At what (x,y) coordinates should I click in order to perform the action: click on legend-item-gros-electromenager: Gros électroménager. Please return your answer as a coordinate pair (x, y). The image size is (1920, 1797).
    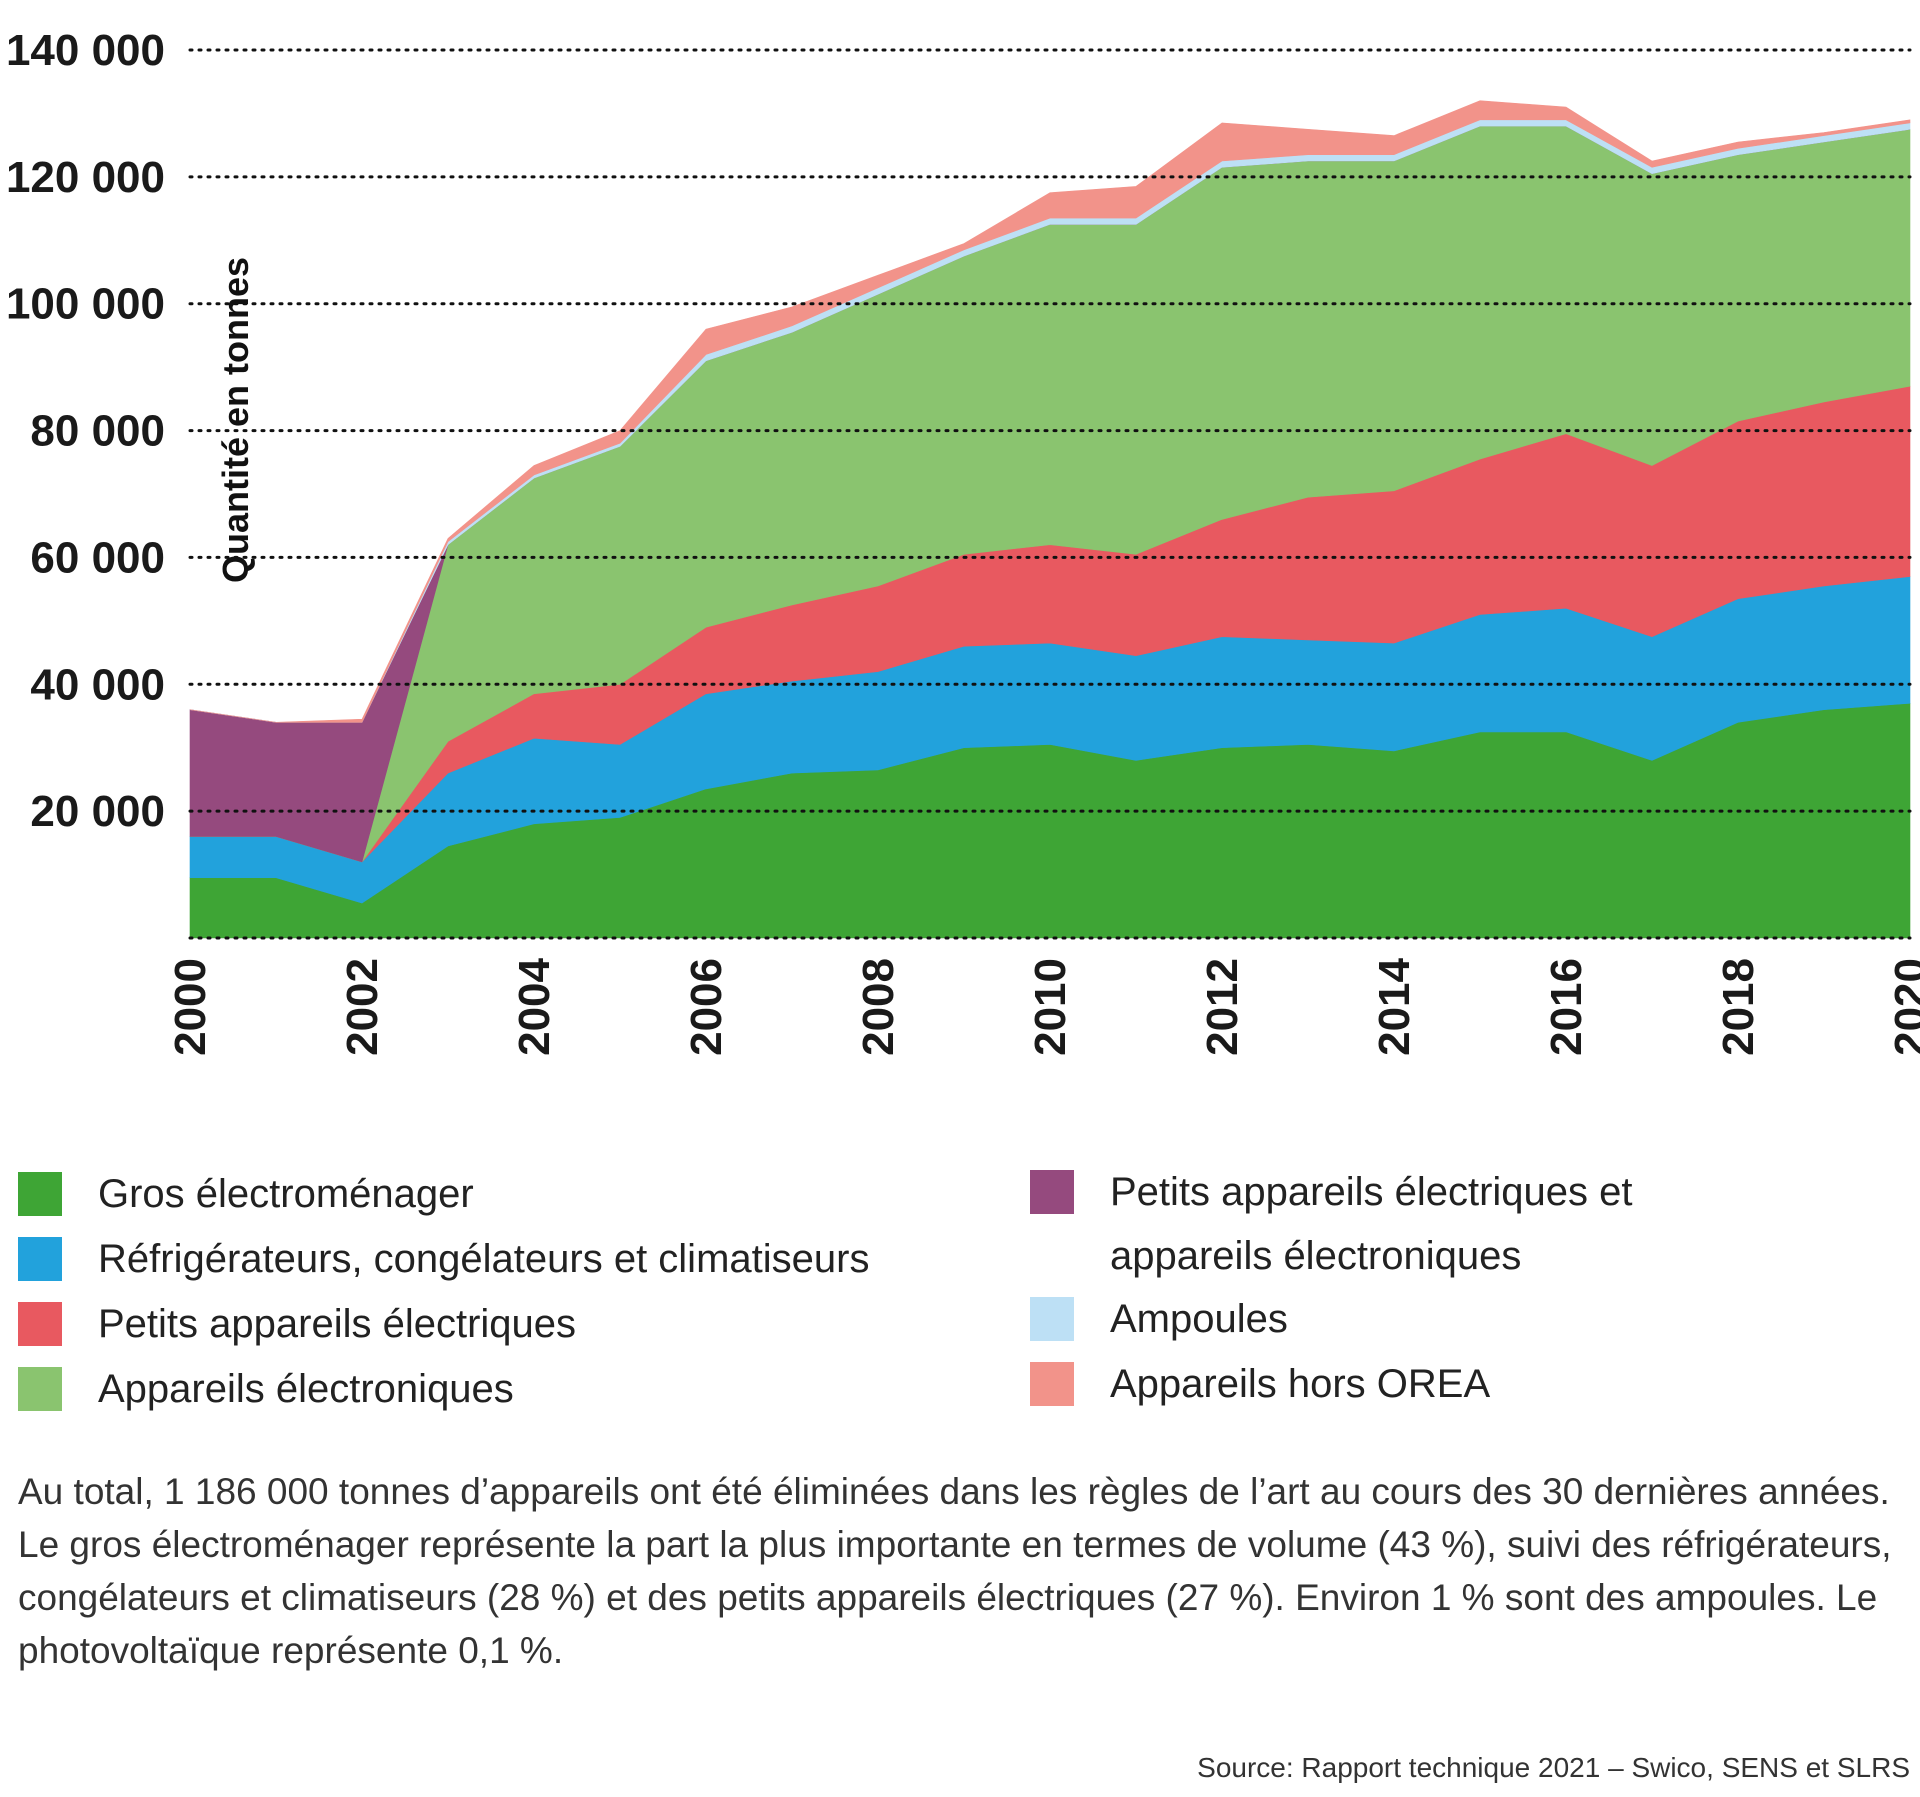
    Looking at the image, I should click on (246, 1198).